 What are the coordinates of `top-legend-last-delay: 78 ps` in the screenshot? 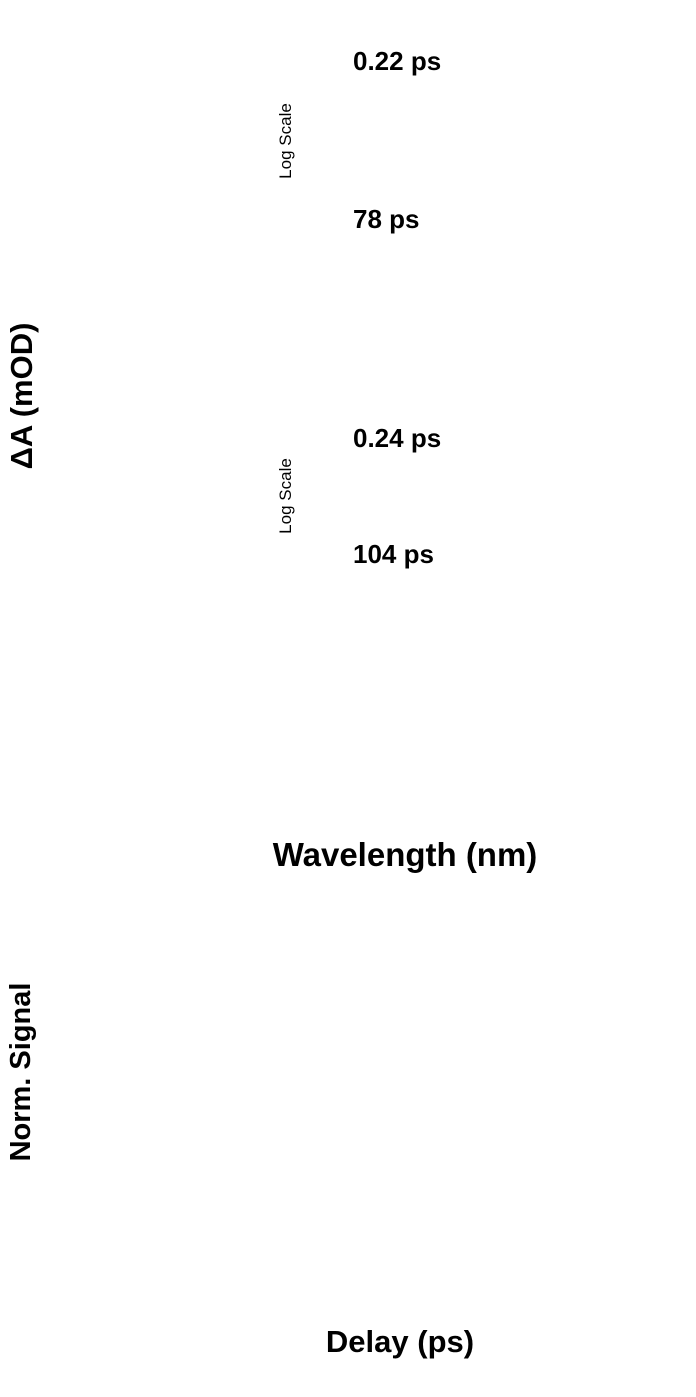 It's located at (386, 219).